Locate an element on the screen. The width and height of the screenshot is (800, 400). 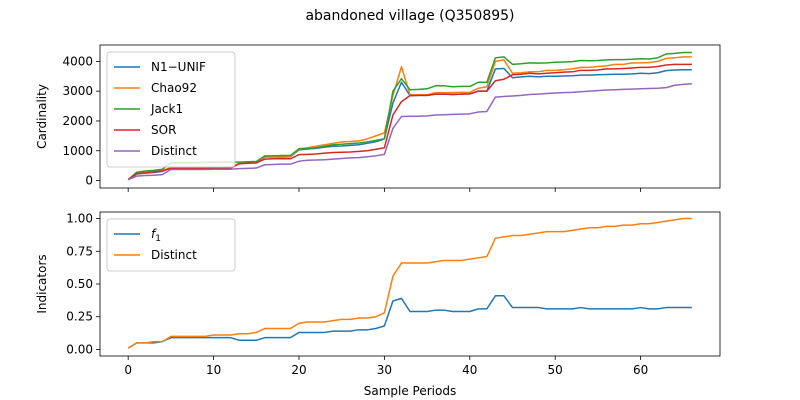
indicators-ytick-label: 0.75 is located at coordinates (79, 251).